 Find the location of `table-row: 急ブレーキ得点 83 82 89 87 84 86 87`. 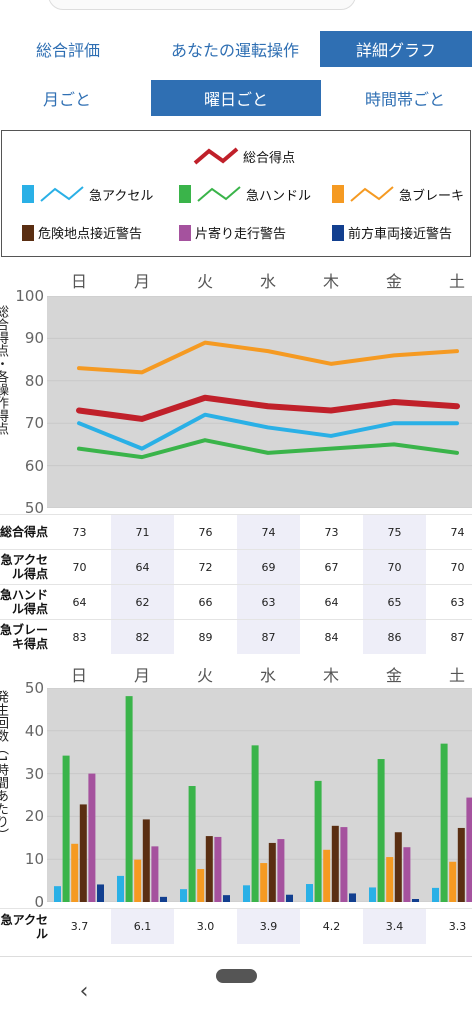

table-row: 急ブレーキ得点 83 82 89 87 84 86 87 is located at coordinates (236, 636).